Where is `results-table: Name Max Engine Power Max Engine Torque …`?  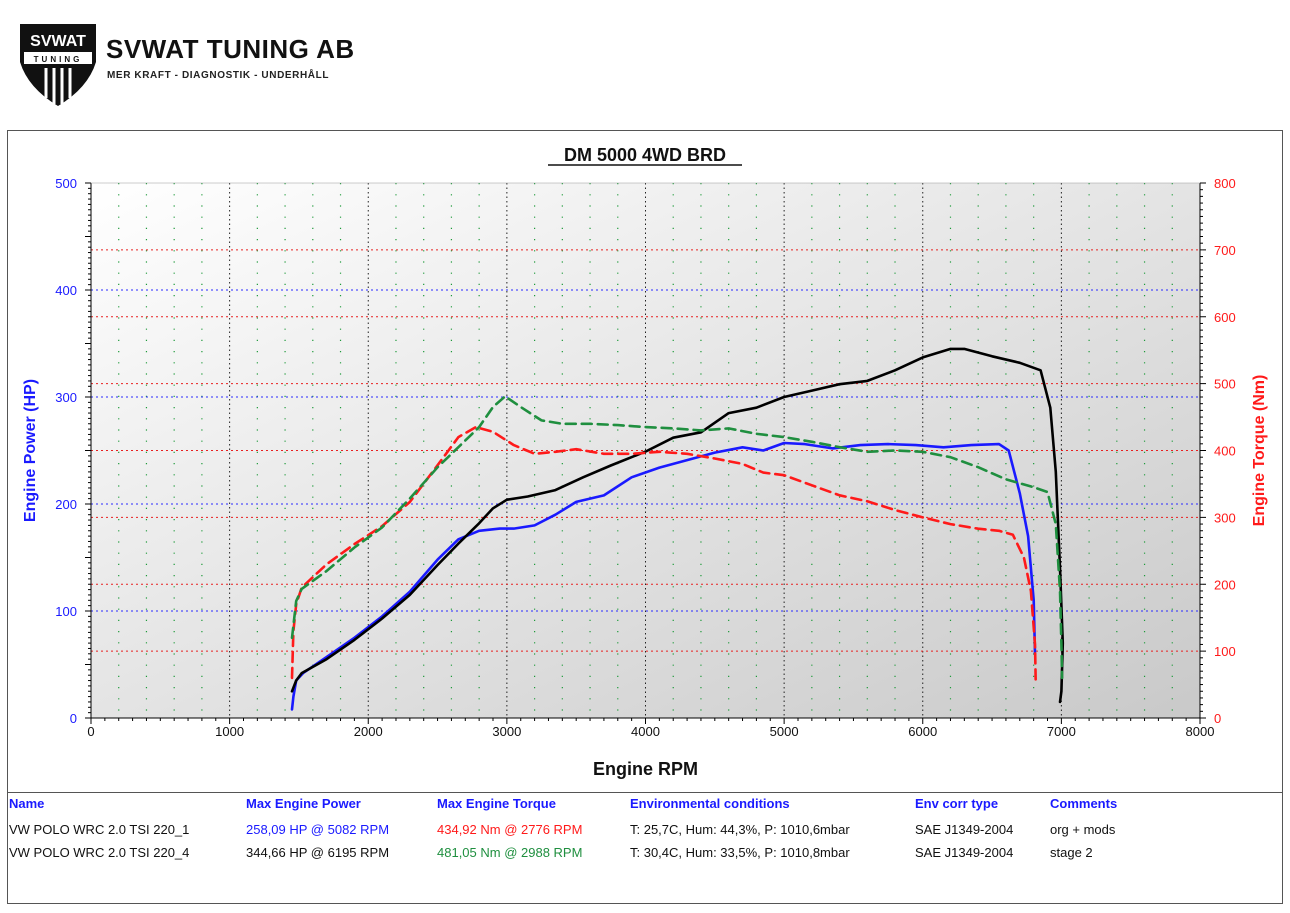 results-table: Name Max Engine Power Max Engine Torque … is located at coordinates (645, 848).